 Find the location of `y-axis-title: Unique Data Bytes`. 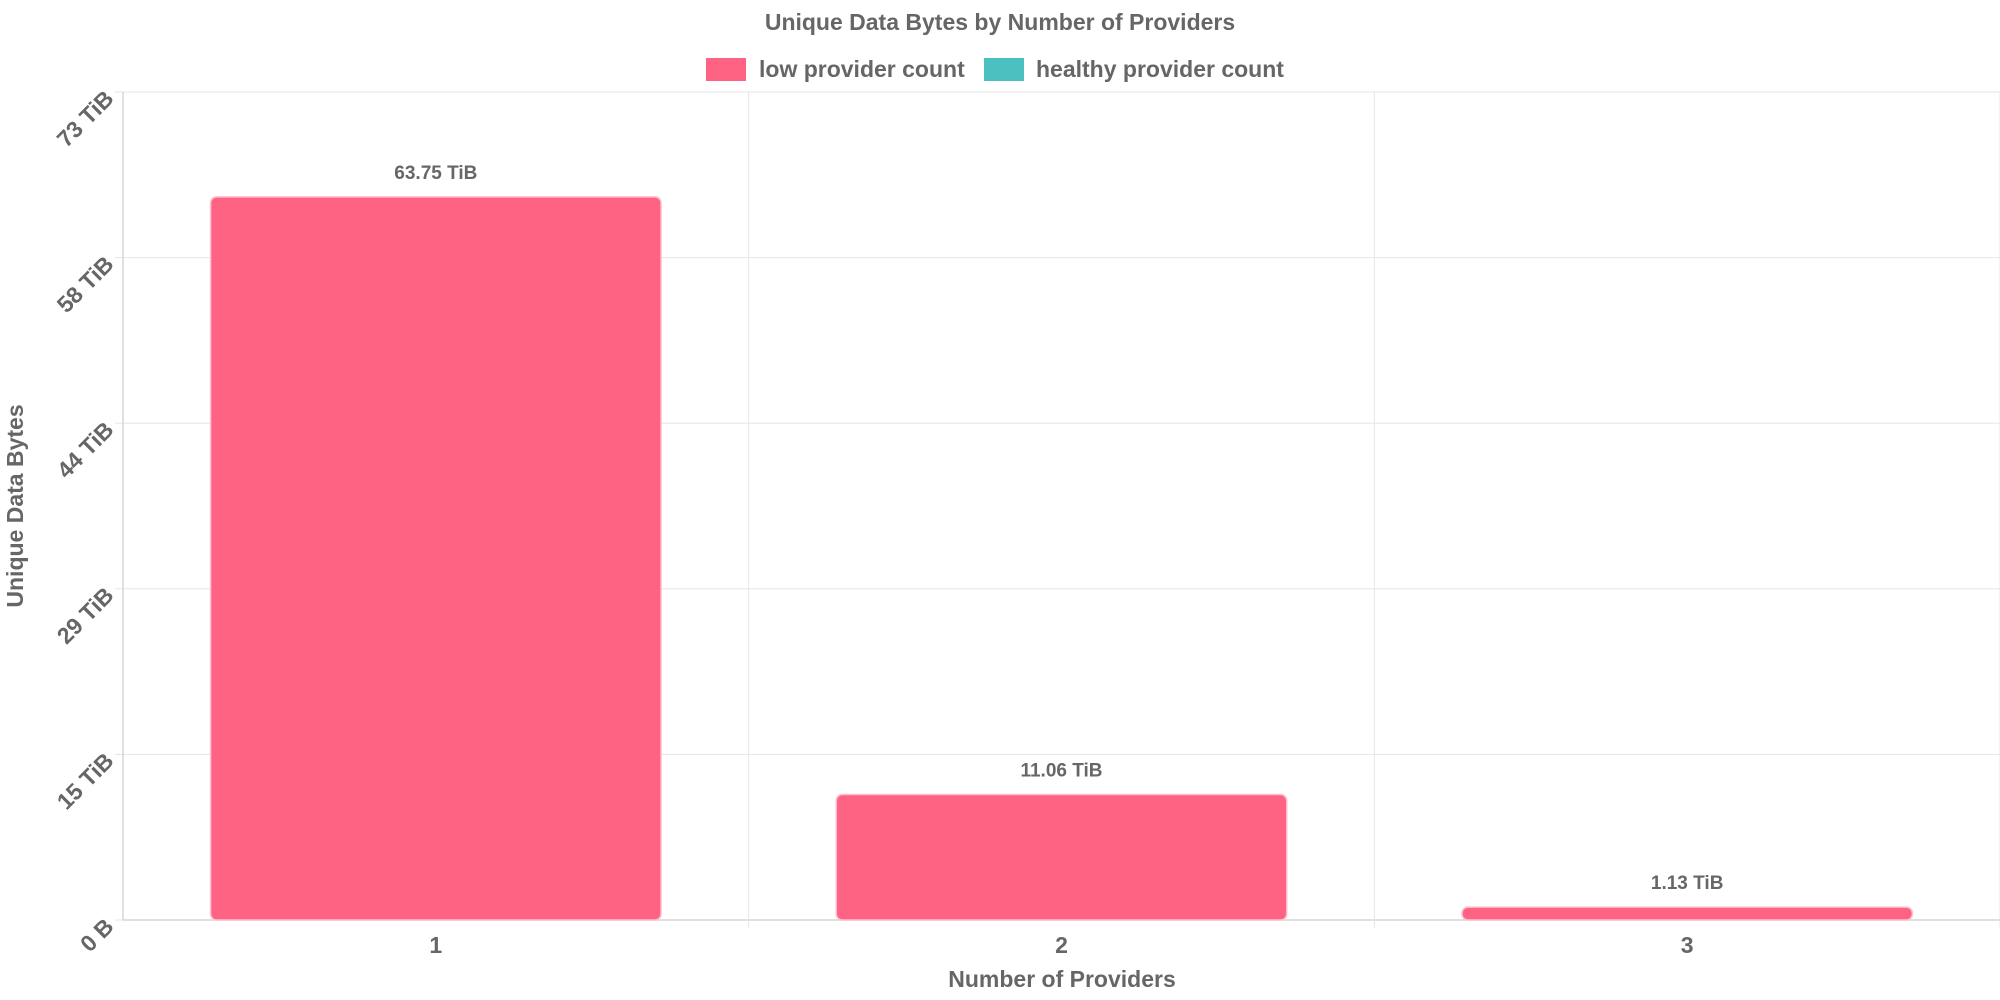

y-axis-title: Unique Data Bytes is located at coordinates (15, 505).